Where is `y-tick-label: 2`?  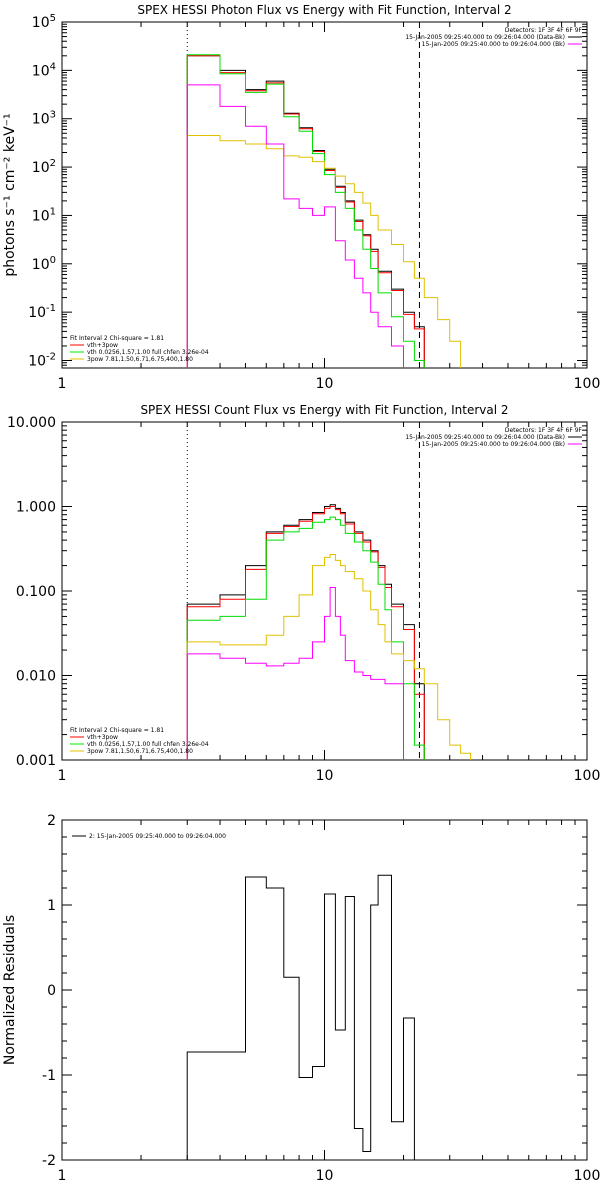
y-tick-label: 2 is located at coordinates (51, 821).